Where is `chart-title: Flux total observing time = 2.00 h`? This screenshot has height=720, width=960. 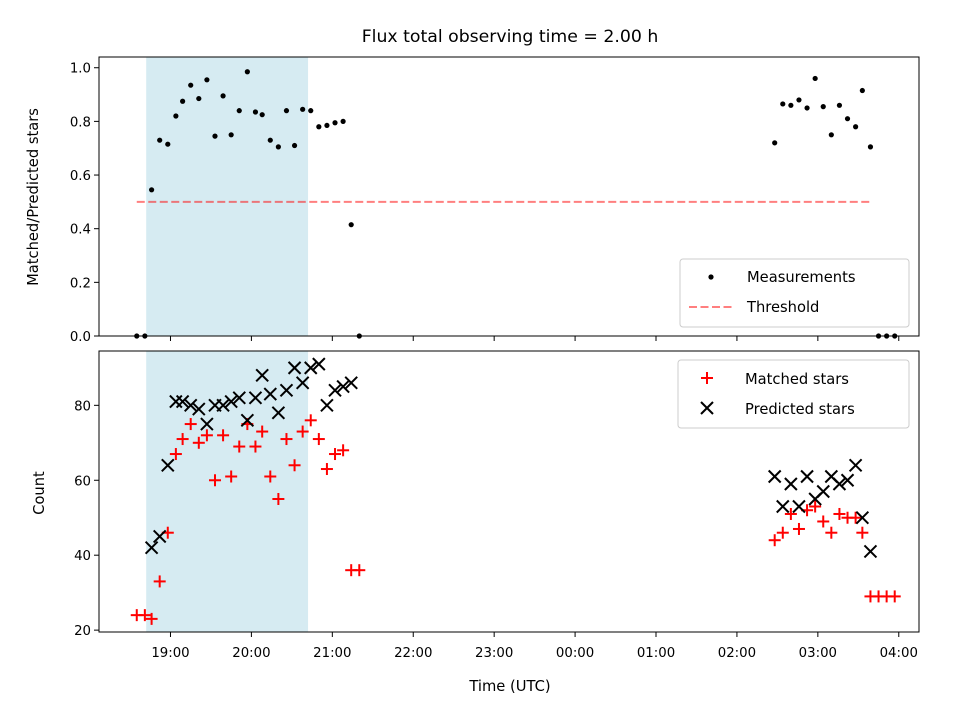
chart-title: Flux total observing time = 2.00 h is located at coordinates (510, 37).